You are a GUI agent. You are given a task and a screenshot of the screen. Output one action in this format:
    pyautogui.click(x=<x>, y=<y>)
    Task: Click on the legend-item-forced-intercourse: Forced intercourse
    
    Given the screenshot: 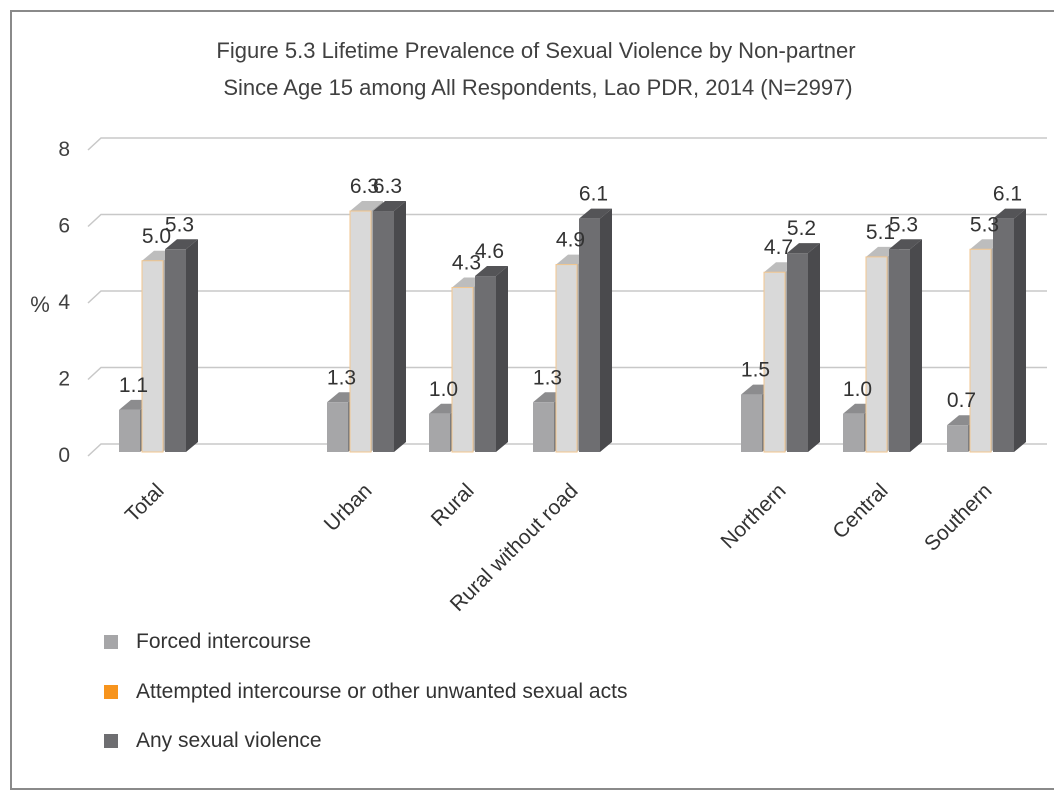 What is the action you would take?
    pyautogui.click(x=207, y=642)
    